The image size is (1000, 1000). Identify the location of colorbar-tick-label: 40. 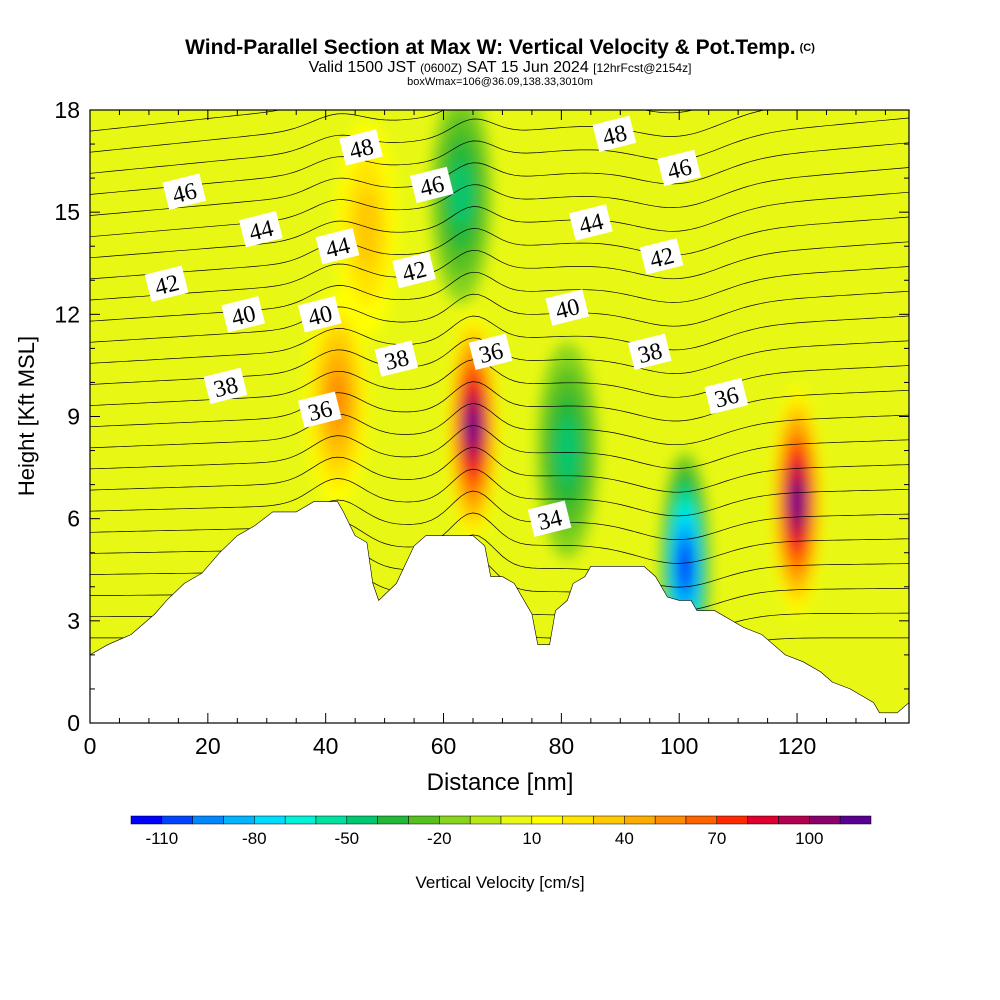
(624, 838).